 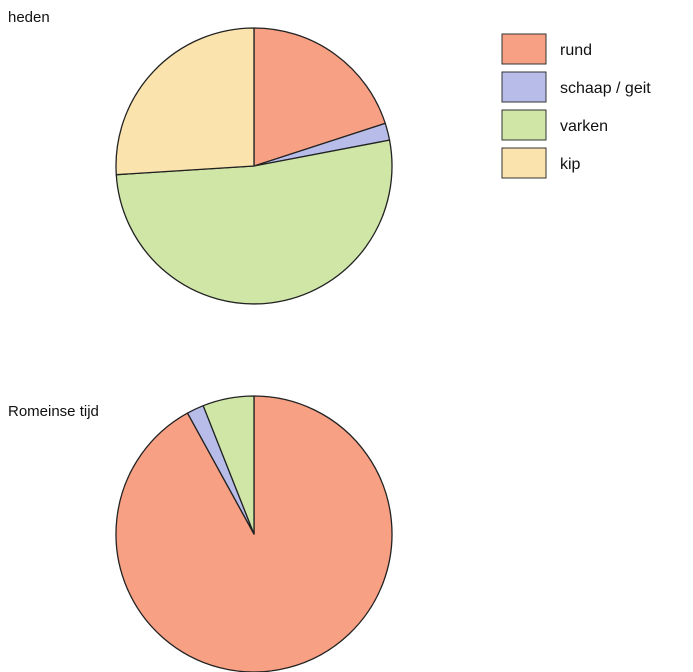 What do you see at coordinates (524, 163) in the screenshot?
I see `legend-swatch-kip` at bounding box center [524, 163].